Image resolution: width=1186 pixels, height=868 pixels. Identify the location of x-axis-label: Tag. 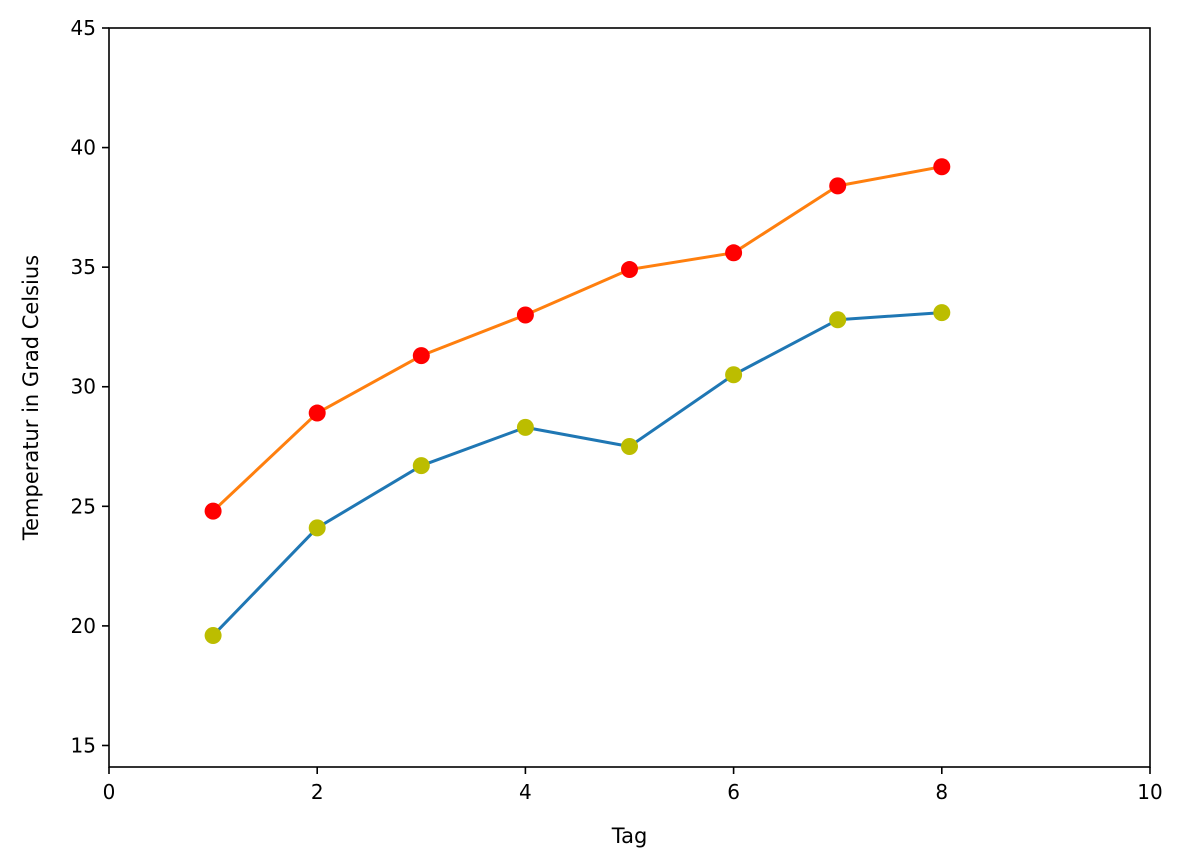
(629, 836).